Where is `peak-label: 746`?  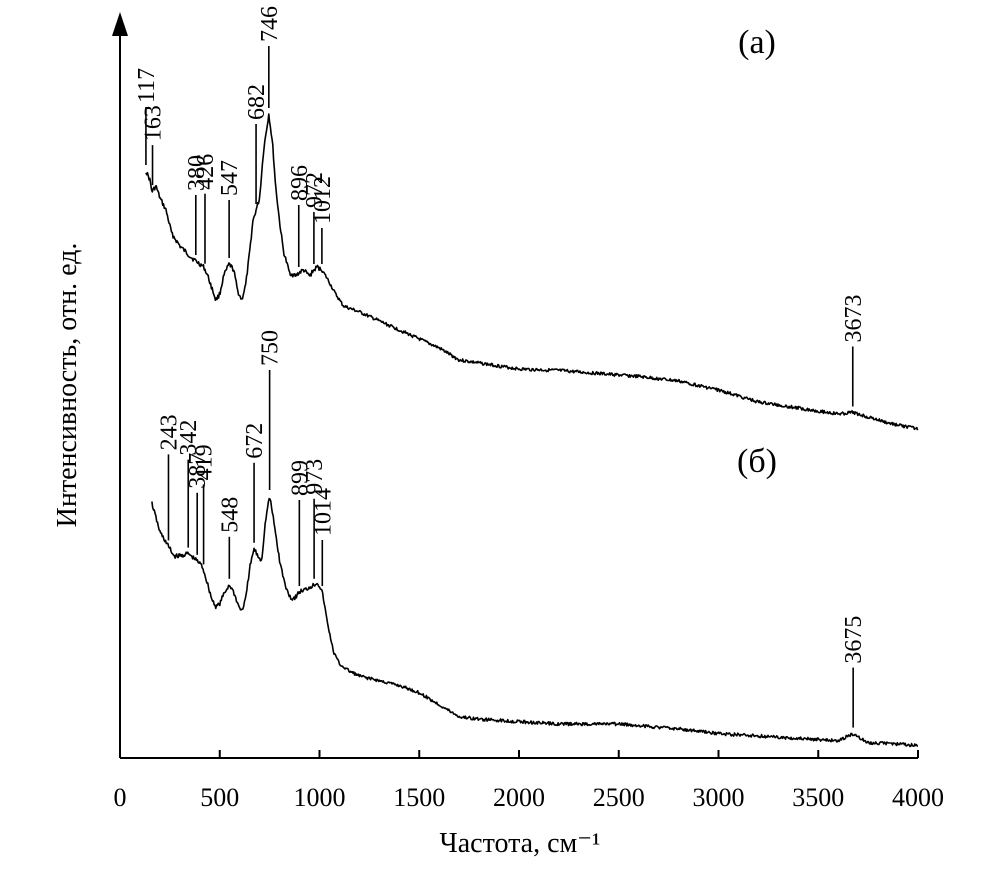 peak-label: 746 is located at coordinates (270, 24).